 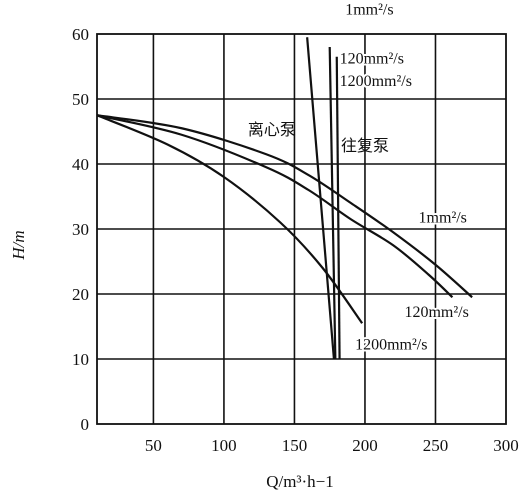 What do you see at coordinates (18, 245) in the screenshot?
I see `y-axis-label: H/m` at bounding box center [18, 245].